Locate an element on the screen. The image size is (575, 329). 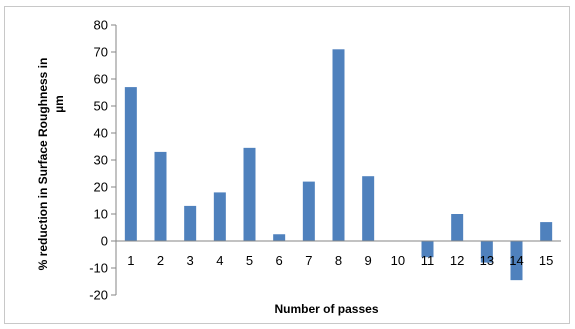
x-tick-label: 9 is located at coordinates (368, 260).